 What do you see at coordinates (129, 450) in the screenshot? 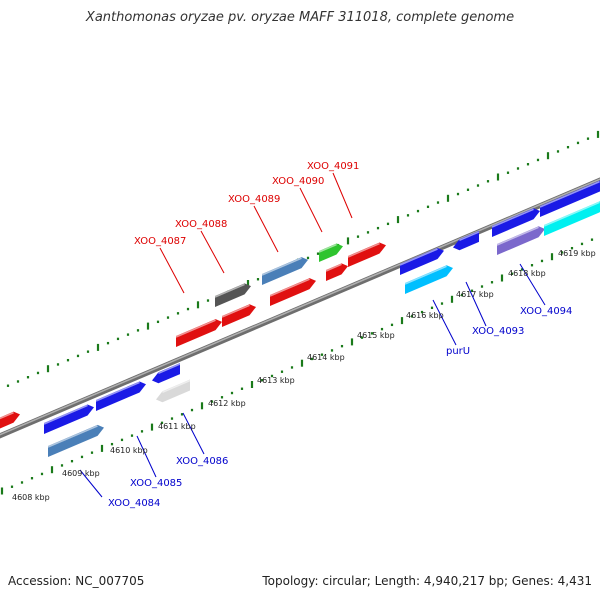
I see `kbp-label: 4610 kbp` at bounding box center [129, 450].